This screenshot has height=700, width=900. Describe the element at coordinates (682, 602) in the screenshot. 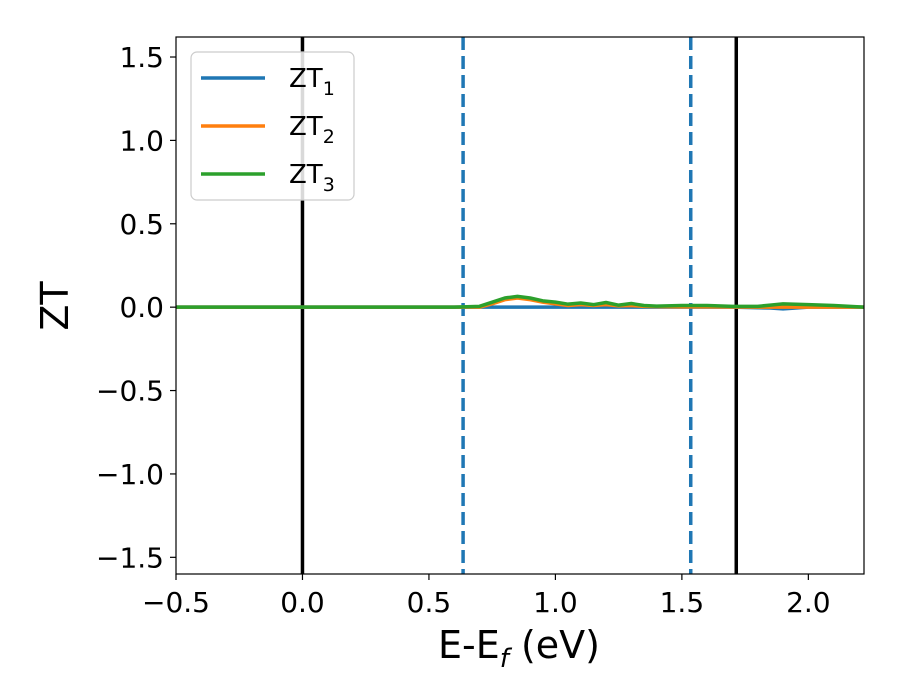

I see `x-tick-label: 1.5` at that location.